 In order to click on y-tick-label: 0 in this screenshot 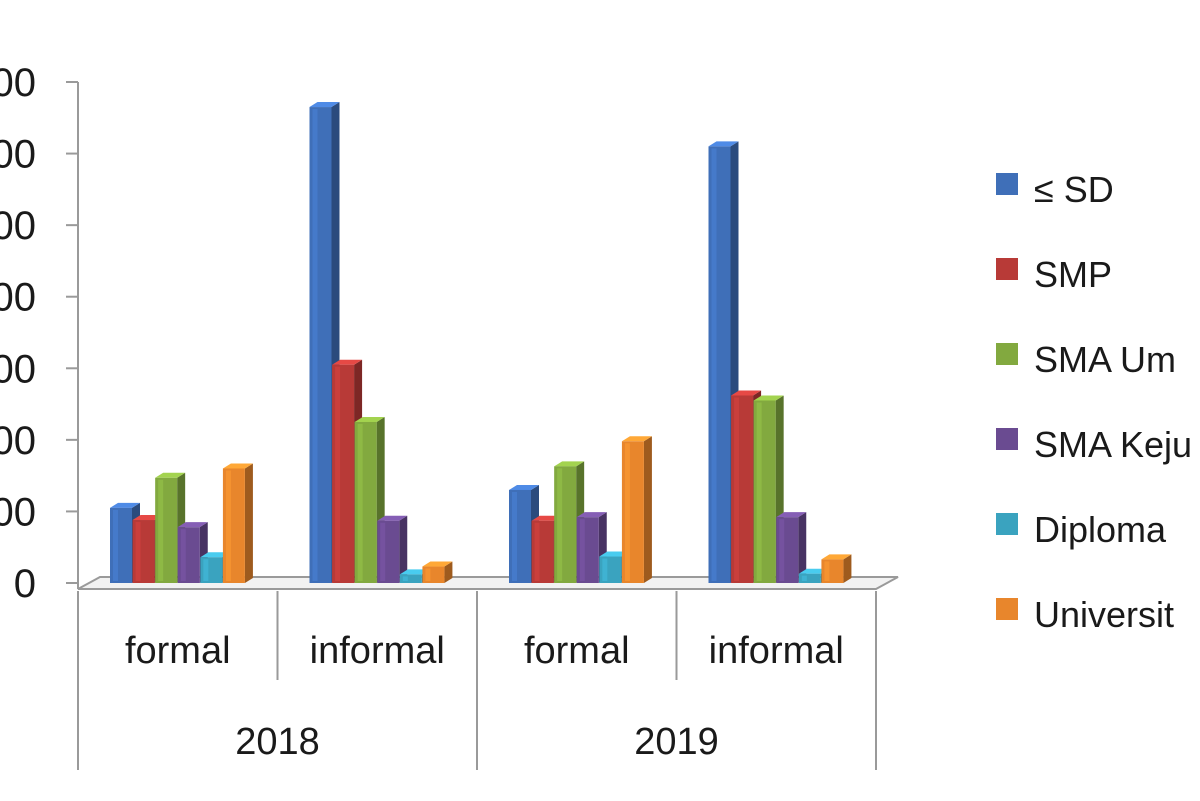, I will do `click(25, 584)`.